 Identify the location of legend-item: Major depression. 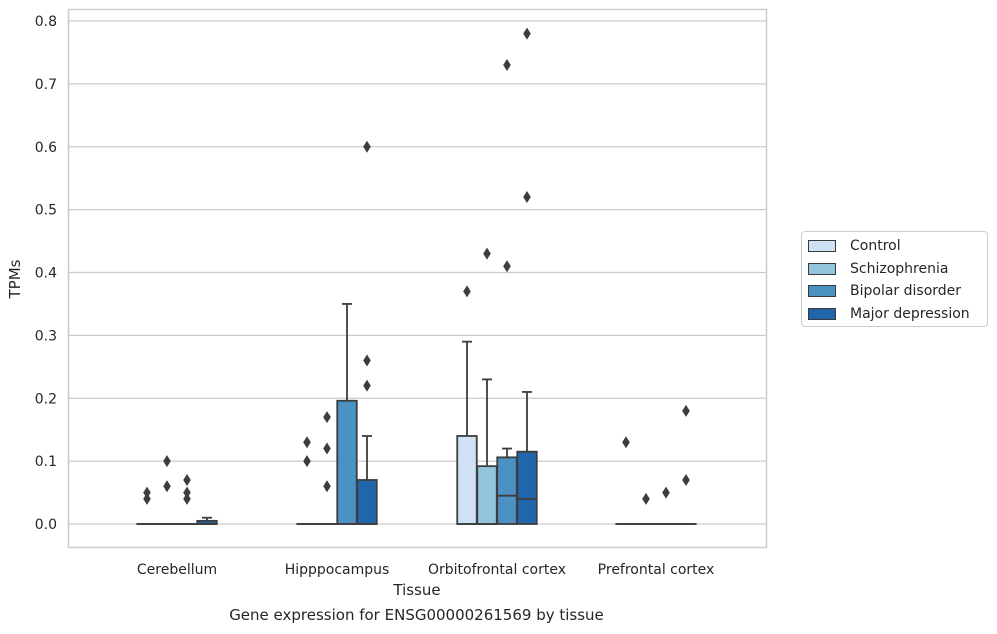
(889, 314).